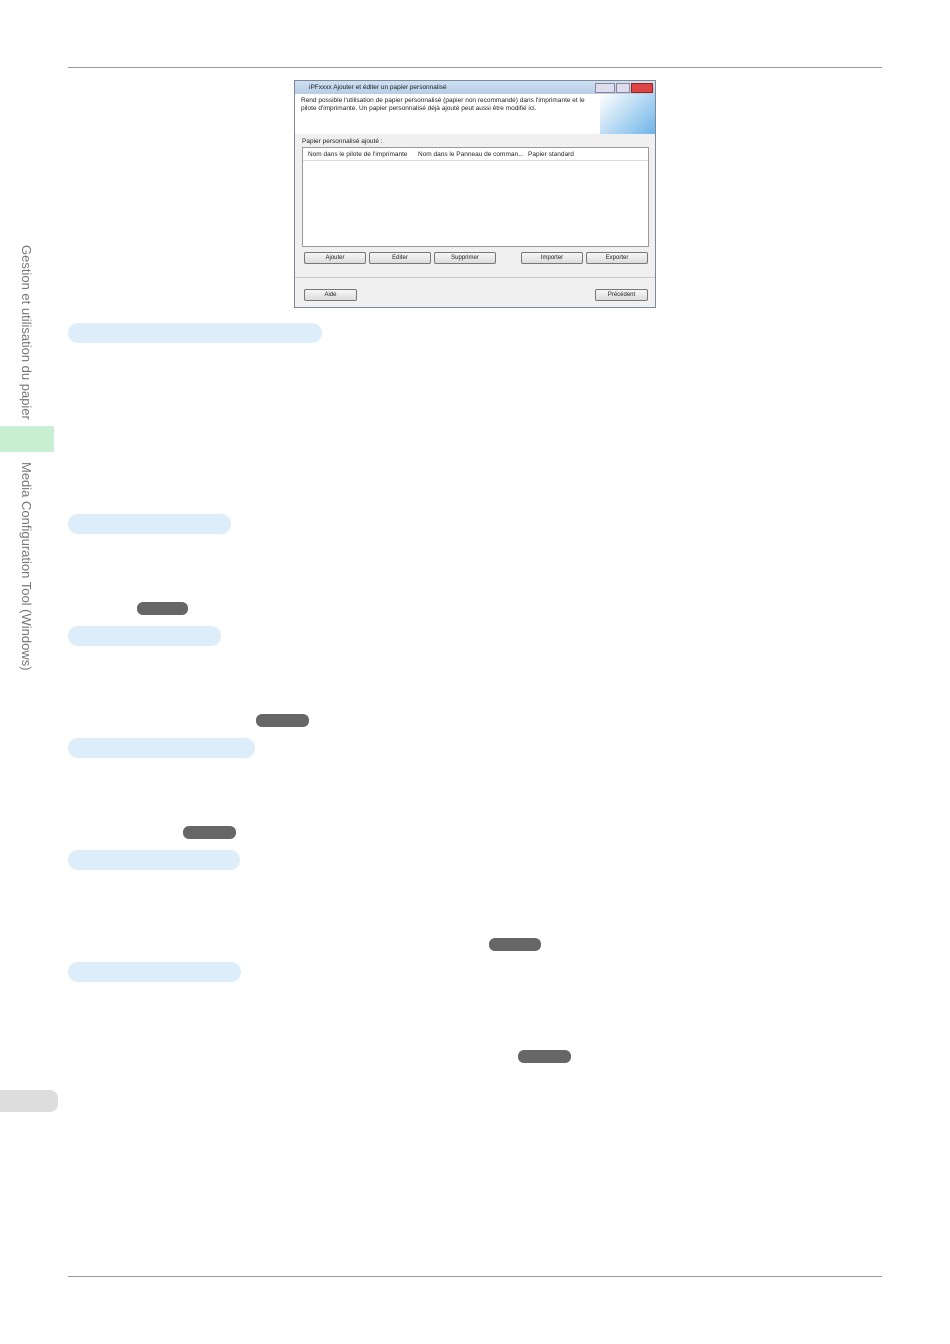  Describe the element at coordinates (27, 439) in the screenshot. I see `section-marker` at that location.